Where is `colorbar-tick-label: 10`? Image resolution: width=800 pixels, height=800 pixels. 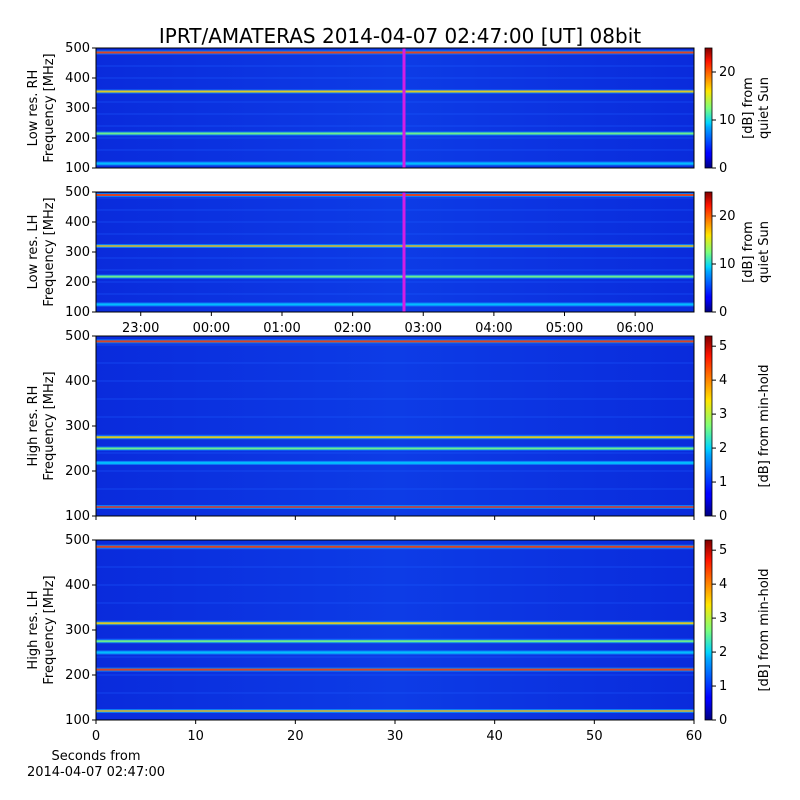 colorbar-tick-label: 10 is located at coordinates (727, 120).